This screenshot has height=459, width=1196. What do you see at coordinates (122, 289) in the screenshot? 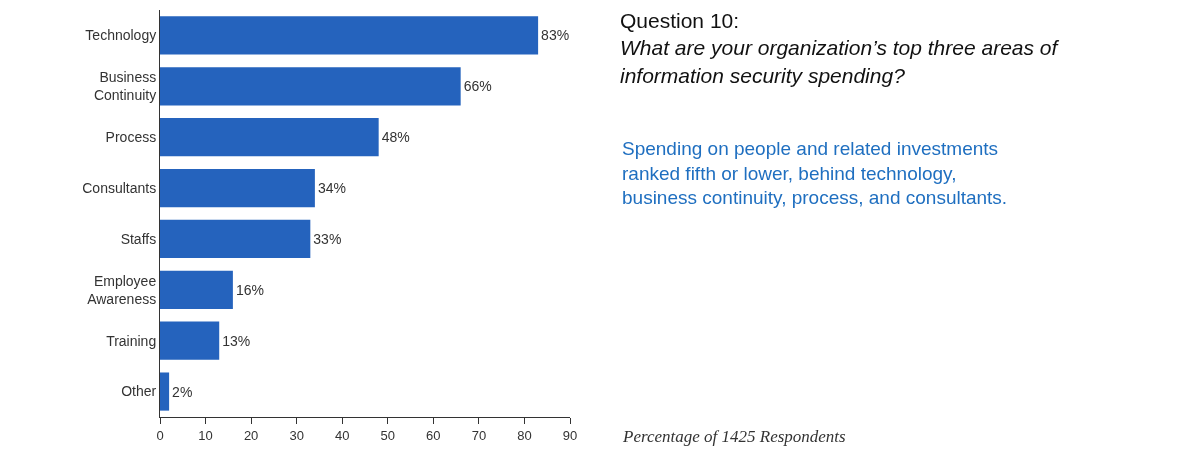
I see `y-tick-label: Employee Awareness` at bounding box center [122, 289].